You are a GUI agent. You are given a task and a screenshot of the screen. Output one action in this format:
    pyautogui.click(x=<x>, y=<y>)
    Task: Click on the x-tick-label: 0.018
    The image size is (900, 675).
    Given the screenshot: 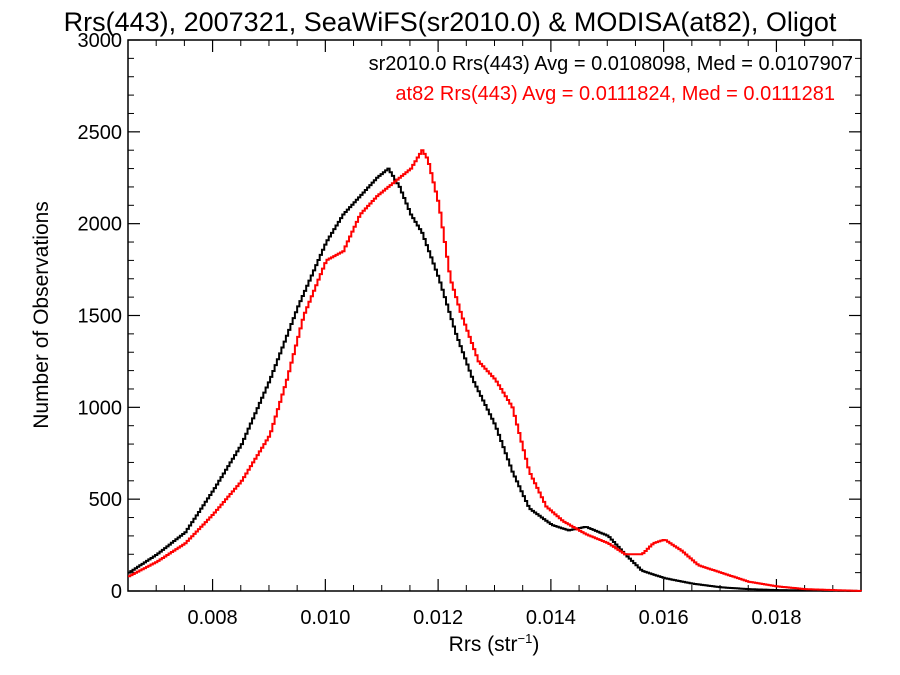 What is the action you would take?
    pyautogui.click(x=776, y=618)
    